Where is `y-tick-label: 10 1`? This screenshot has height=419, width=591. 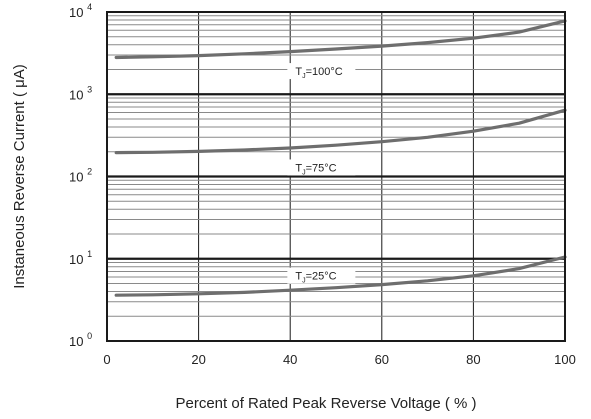
y-tick-label: 10 1 is located at coordinates (80, 258).